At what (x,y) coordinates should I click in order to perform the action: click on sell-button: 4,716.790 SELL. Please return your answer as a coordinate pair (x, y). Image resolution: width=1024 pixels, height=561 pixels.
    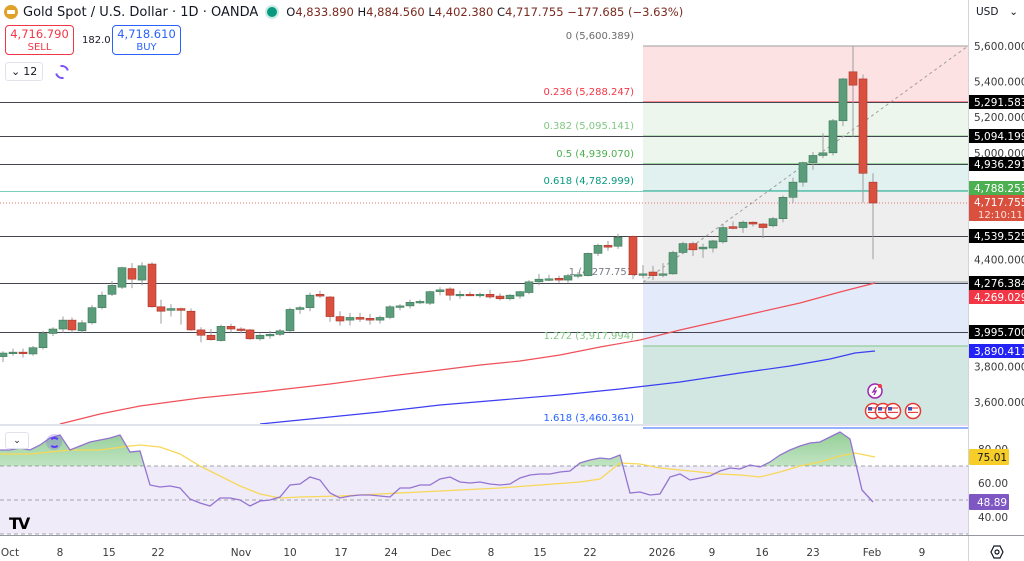
    Looking at the image, I should click on (39, 40).